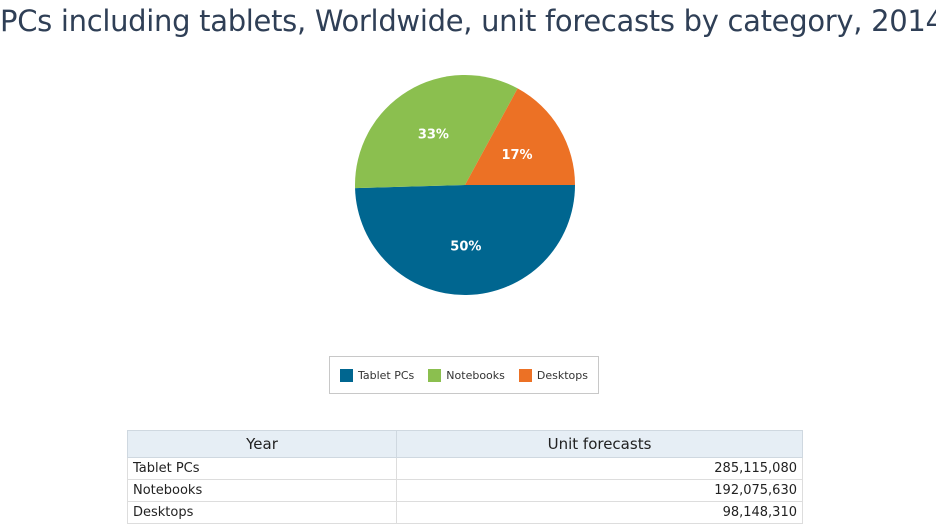 This screenshot has height=527, width=936. I want to click on pie-chart: 50% 33% 17%, so click(465, 185).